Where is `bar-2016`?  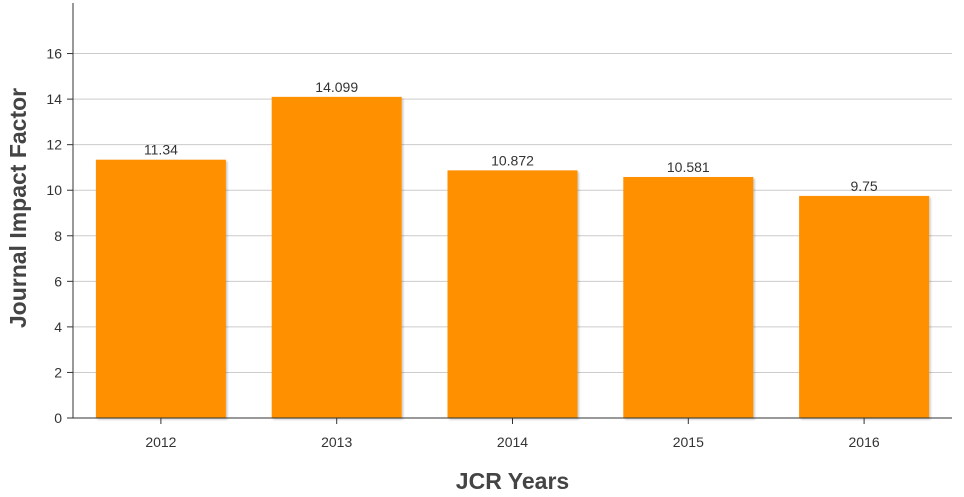 bar-2016 is located at coordinates (864, 306).